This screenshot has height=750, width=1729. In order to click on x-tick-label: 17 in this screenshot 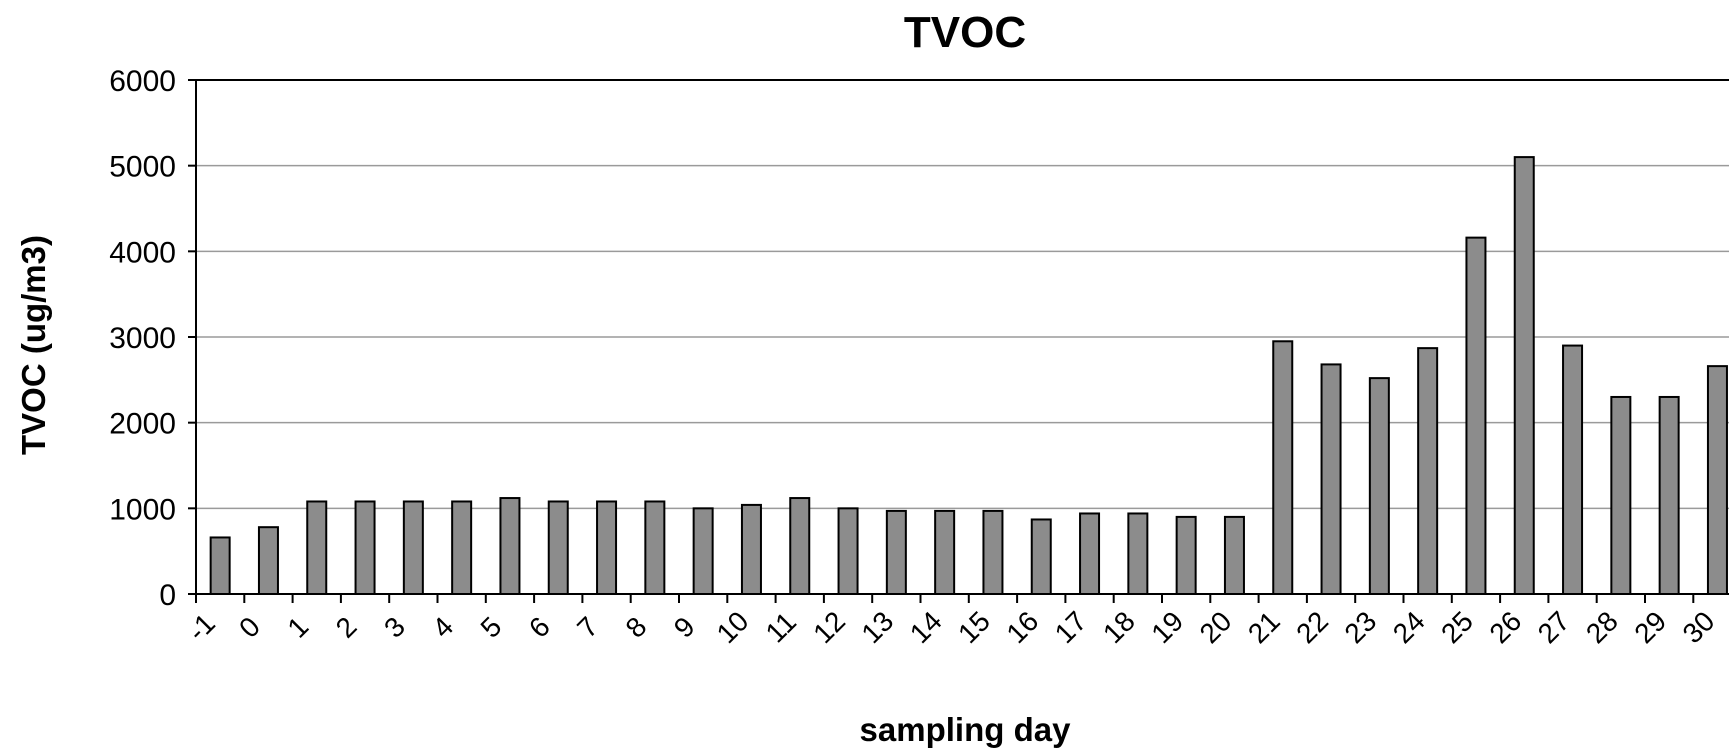, I will do `click(1071, 627)`.